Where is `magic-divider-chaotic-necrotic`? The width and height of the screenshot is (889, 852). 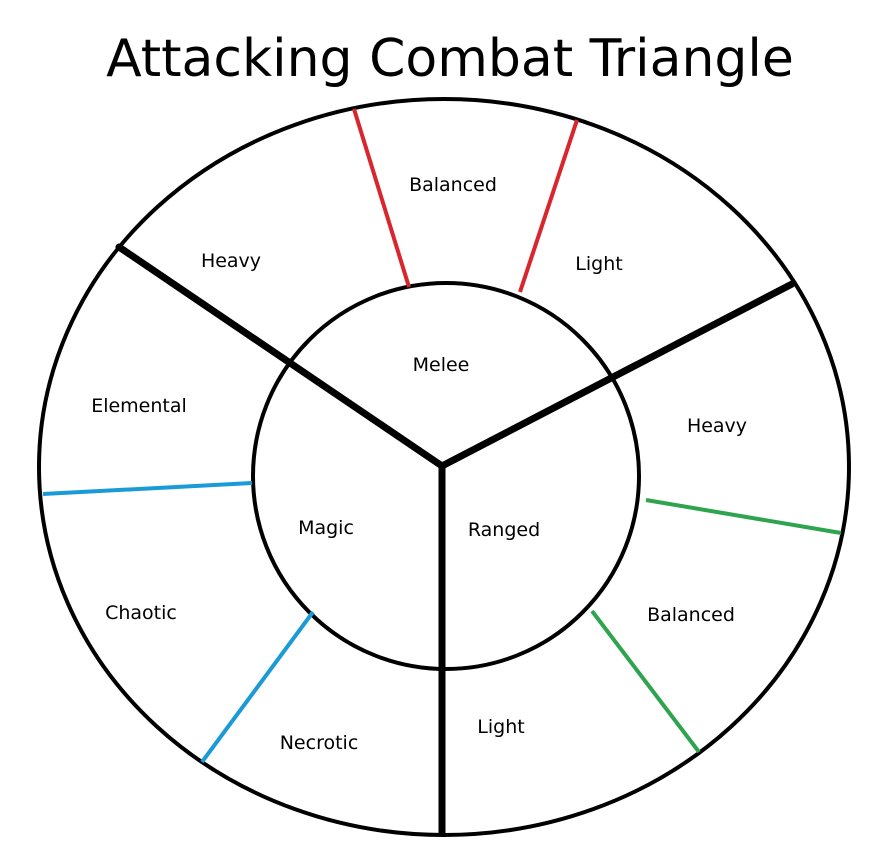 magic-divider-chaotic-necrotic is located at coordinates (257, 687).